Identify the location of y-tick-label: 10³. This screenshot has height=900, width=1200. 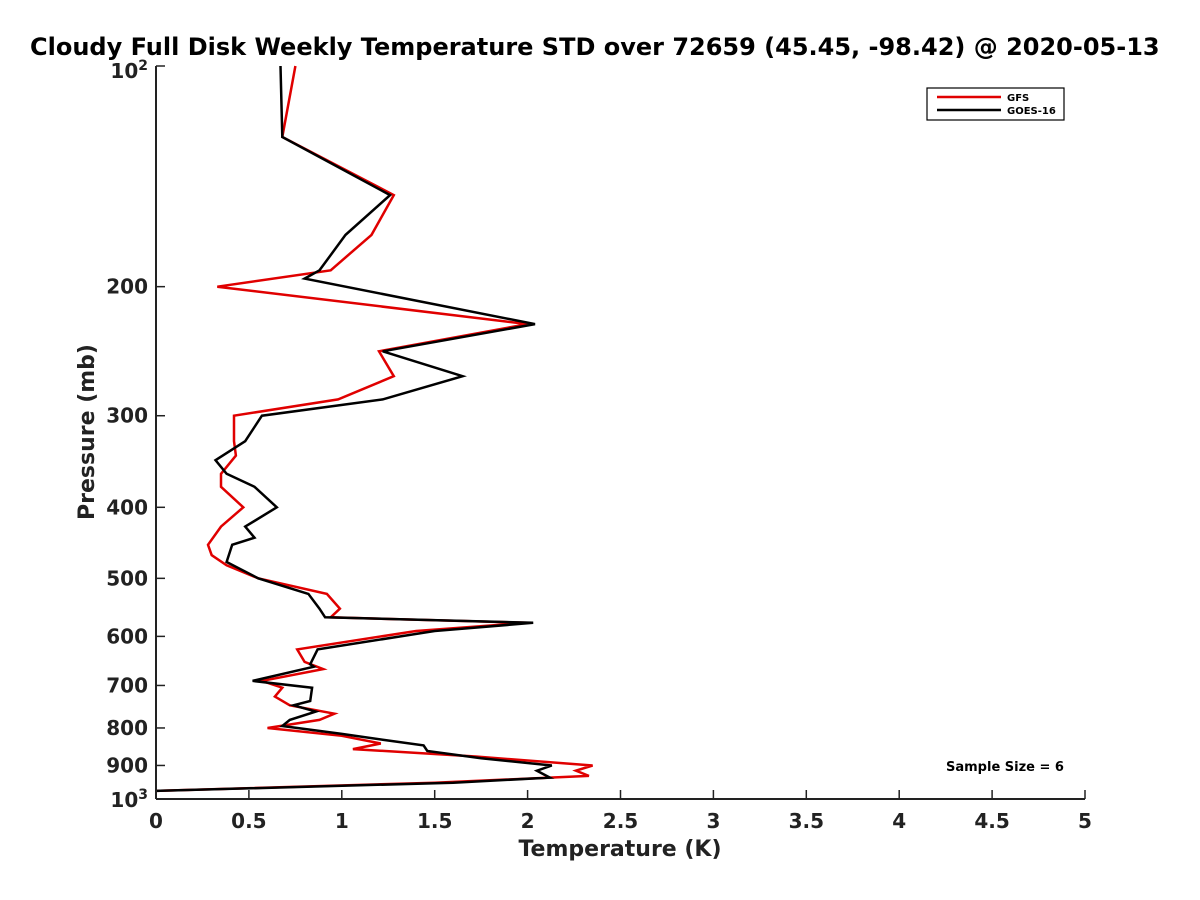
(129, 799).